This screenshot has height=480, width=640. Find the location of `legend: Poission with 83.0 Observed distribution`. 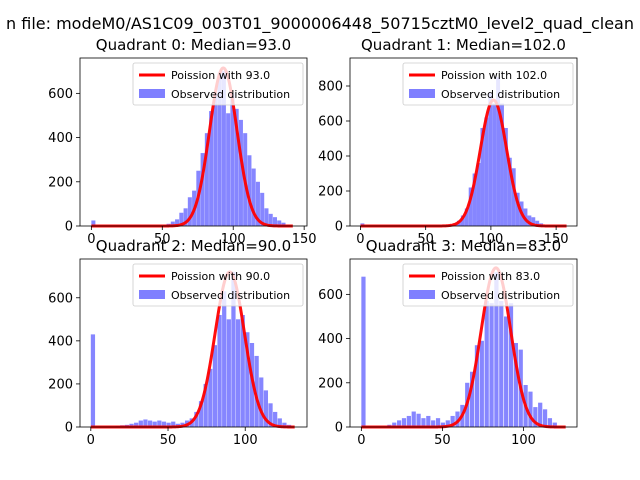

legend: Poission with 83.0 Observed distribution is located at coordinates (488, 285).